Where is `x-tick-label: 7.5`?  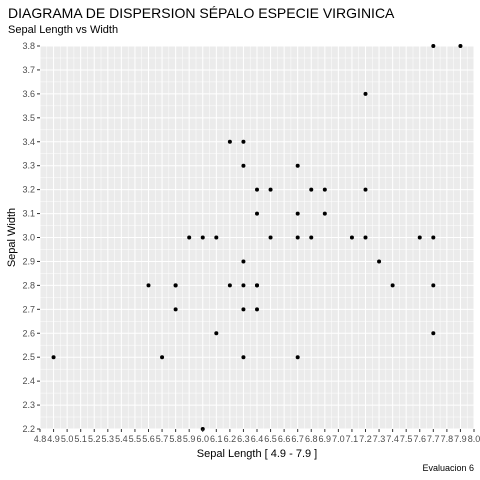
x-tick-label: 7.5 is located at coordinates (406, 439).